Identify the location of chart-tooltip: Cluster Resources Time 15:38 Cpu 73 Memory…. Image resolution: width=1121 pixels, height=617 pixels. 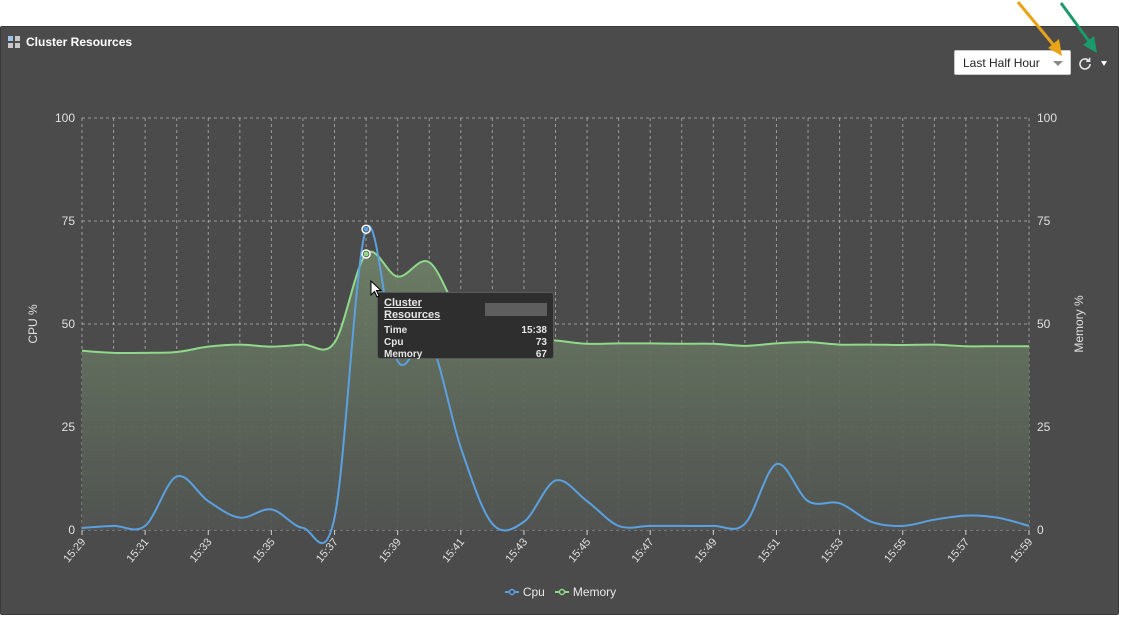
(465, 326).